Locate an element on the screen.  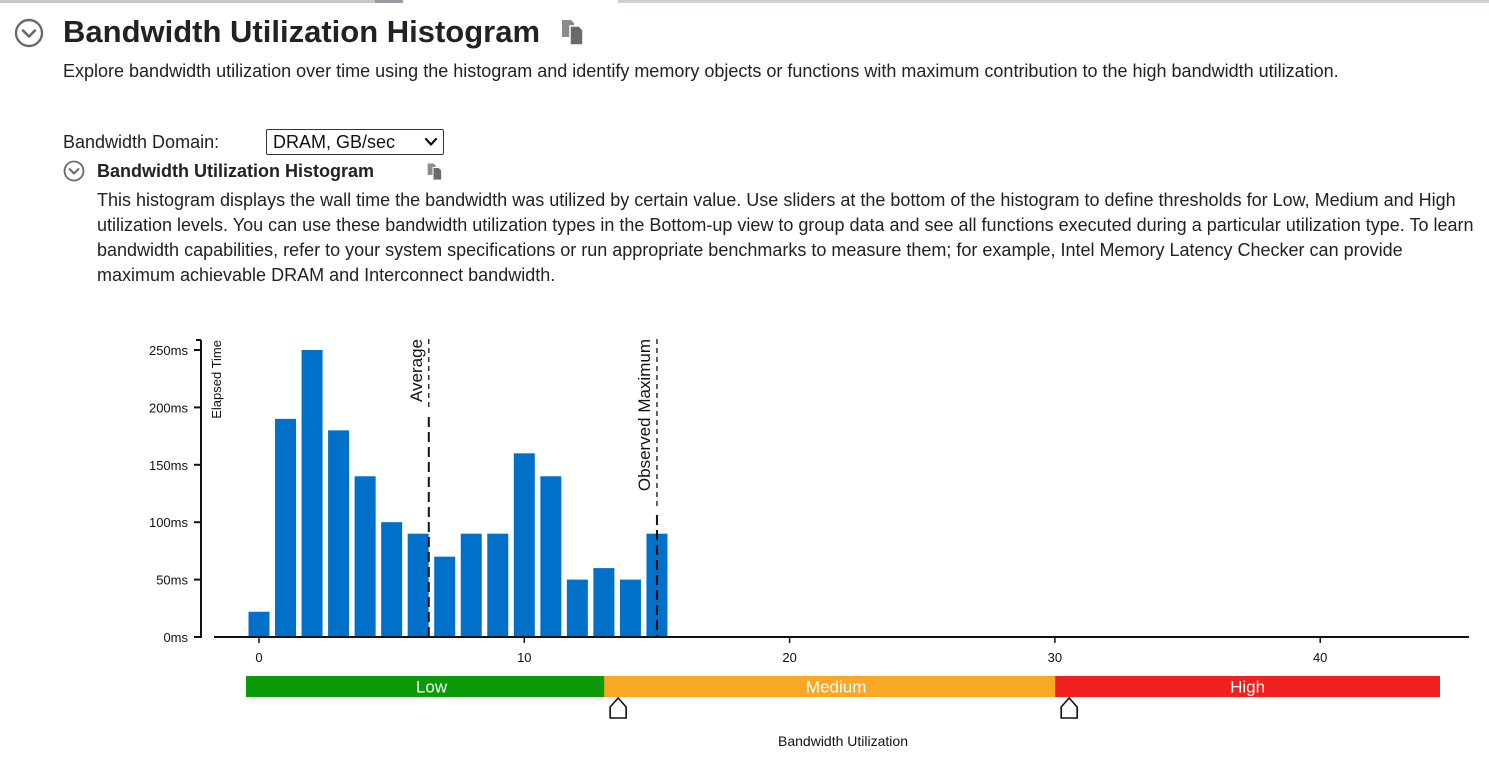
collapse-section-button is located at coordinates (29, 33).